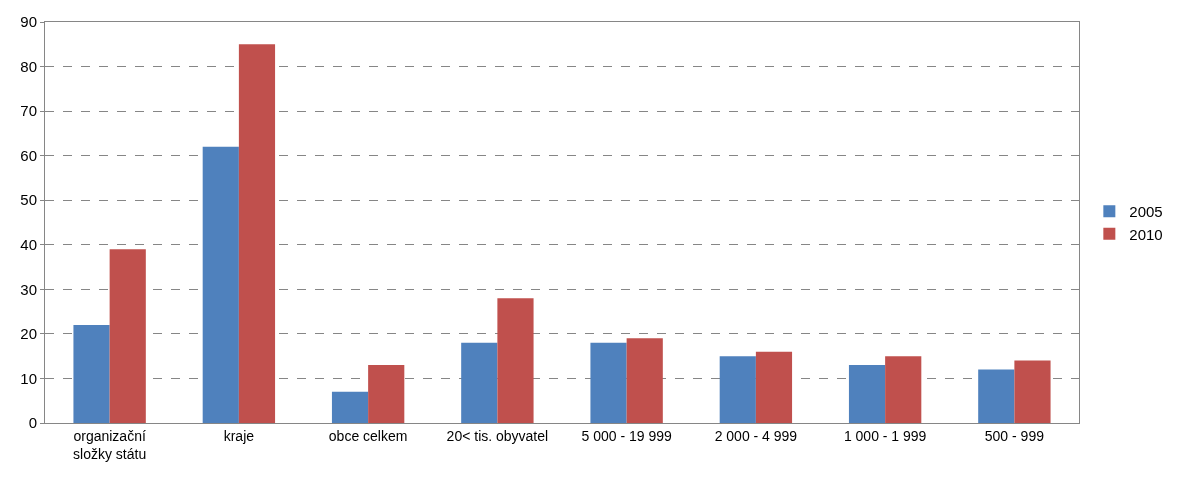 The width and height of the screenshot is (1180, 485). Describe the element at coordinates (368, 435) in the screenshot. I see `x-tick-label: obce celkem` at that location.